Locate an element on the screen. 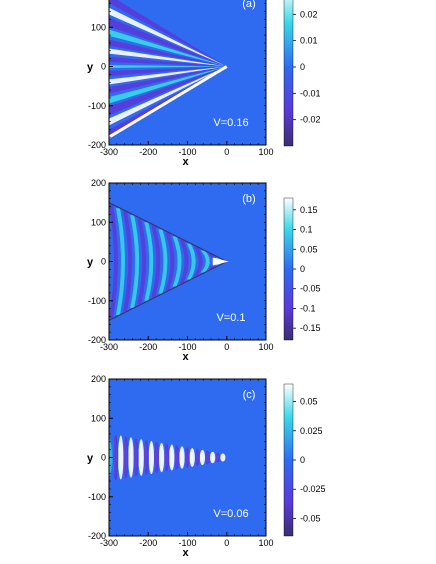 The height and width of the screenshot is (564, 436). y-tick-label: -100 is located at coordinates (97, 106).